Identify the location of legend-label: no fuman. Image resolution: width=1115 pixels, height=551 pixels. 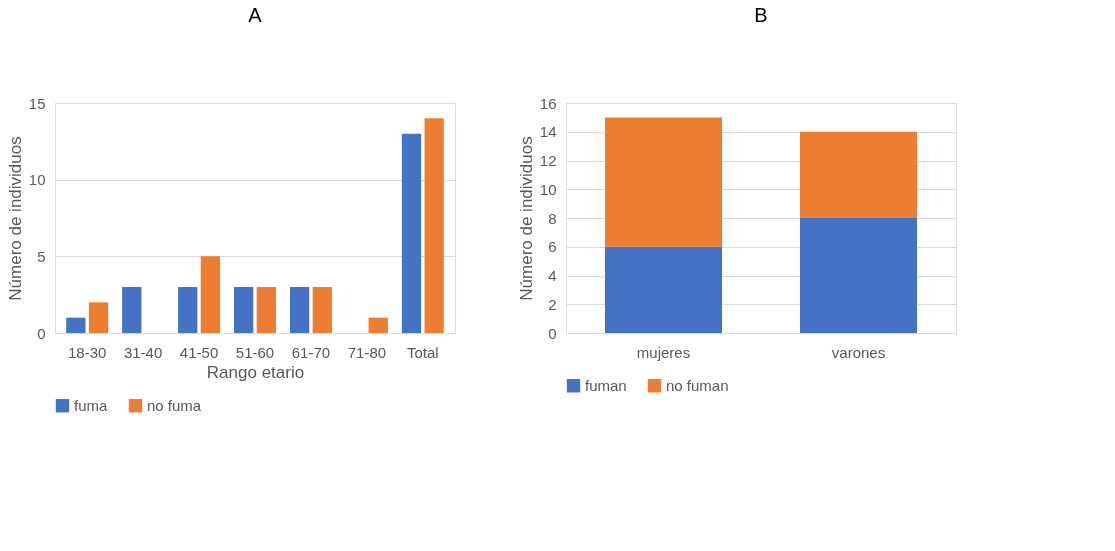
(697, 385).